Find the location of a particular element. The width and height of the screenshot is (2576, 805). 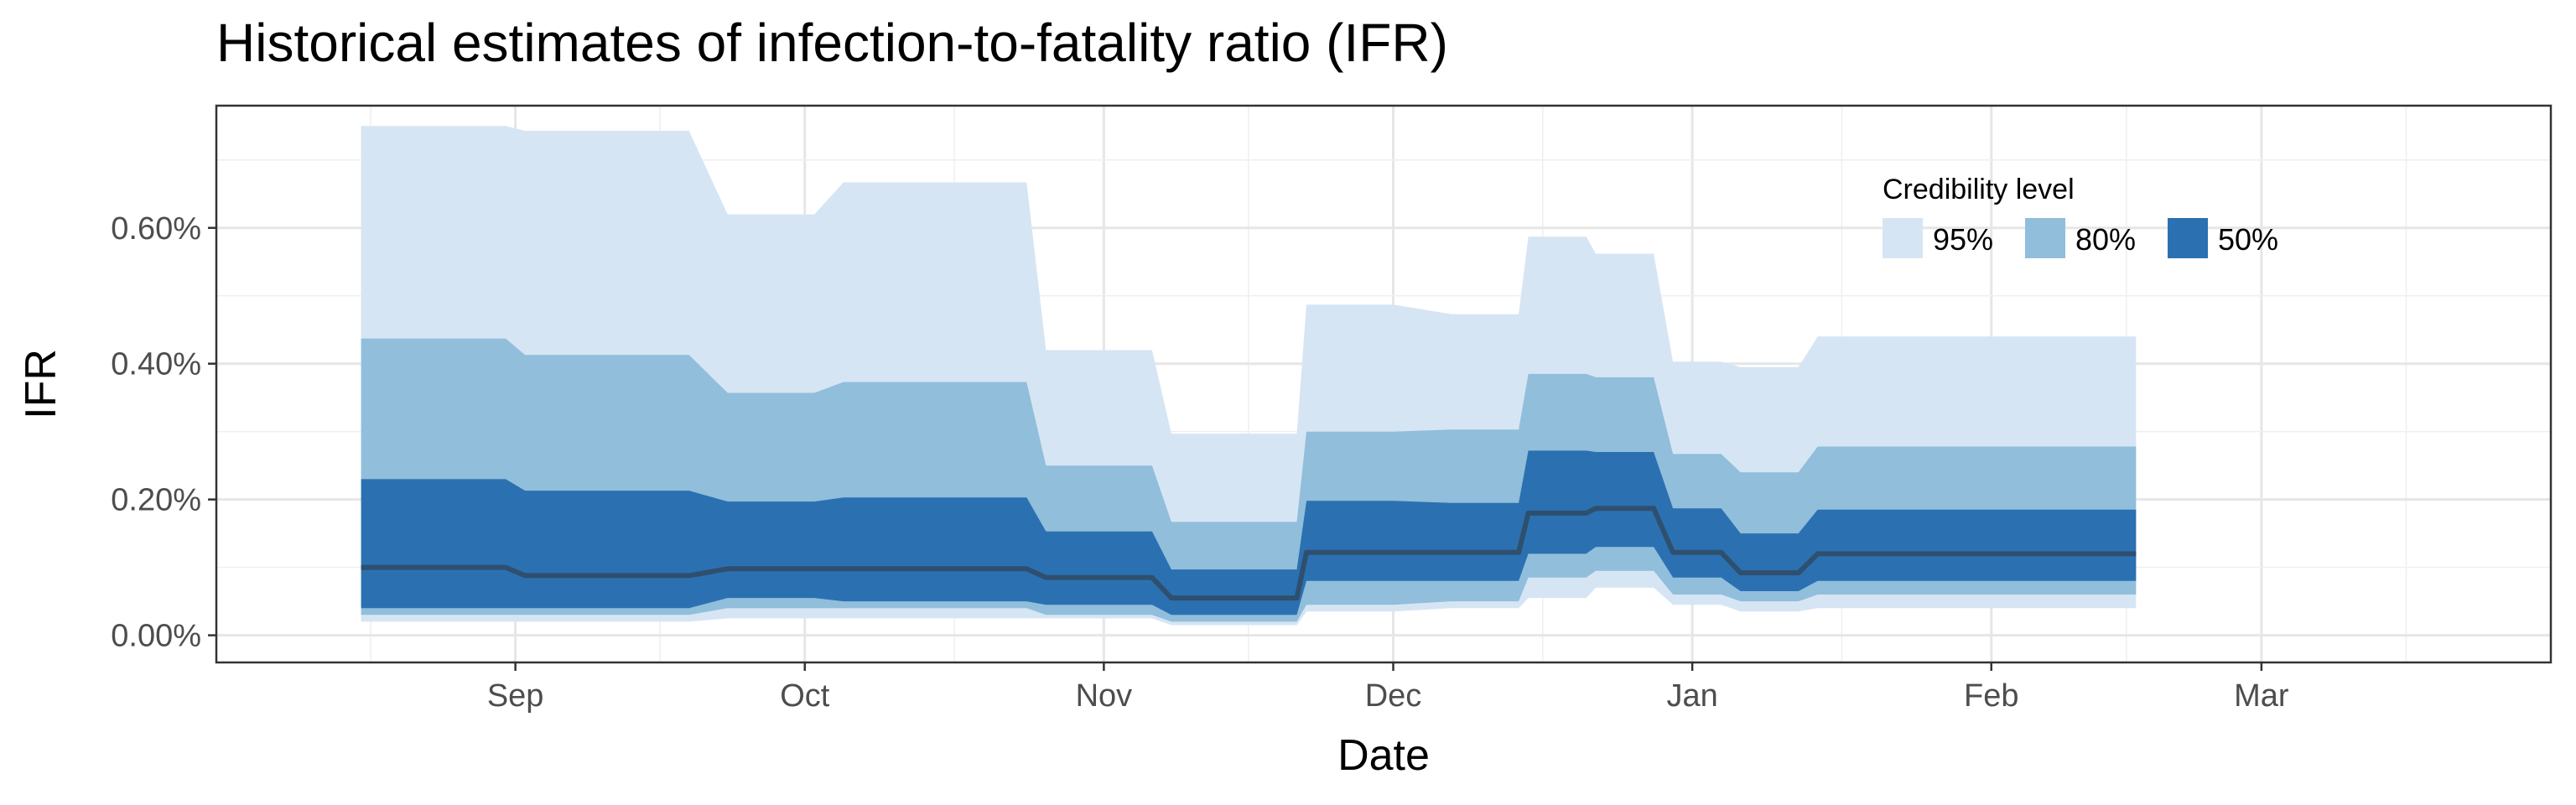

y-tick-label: 0.40% is located at coordinates (156, 364).